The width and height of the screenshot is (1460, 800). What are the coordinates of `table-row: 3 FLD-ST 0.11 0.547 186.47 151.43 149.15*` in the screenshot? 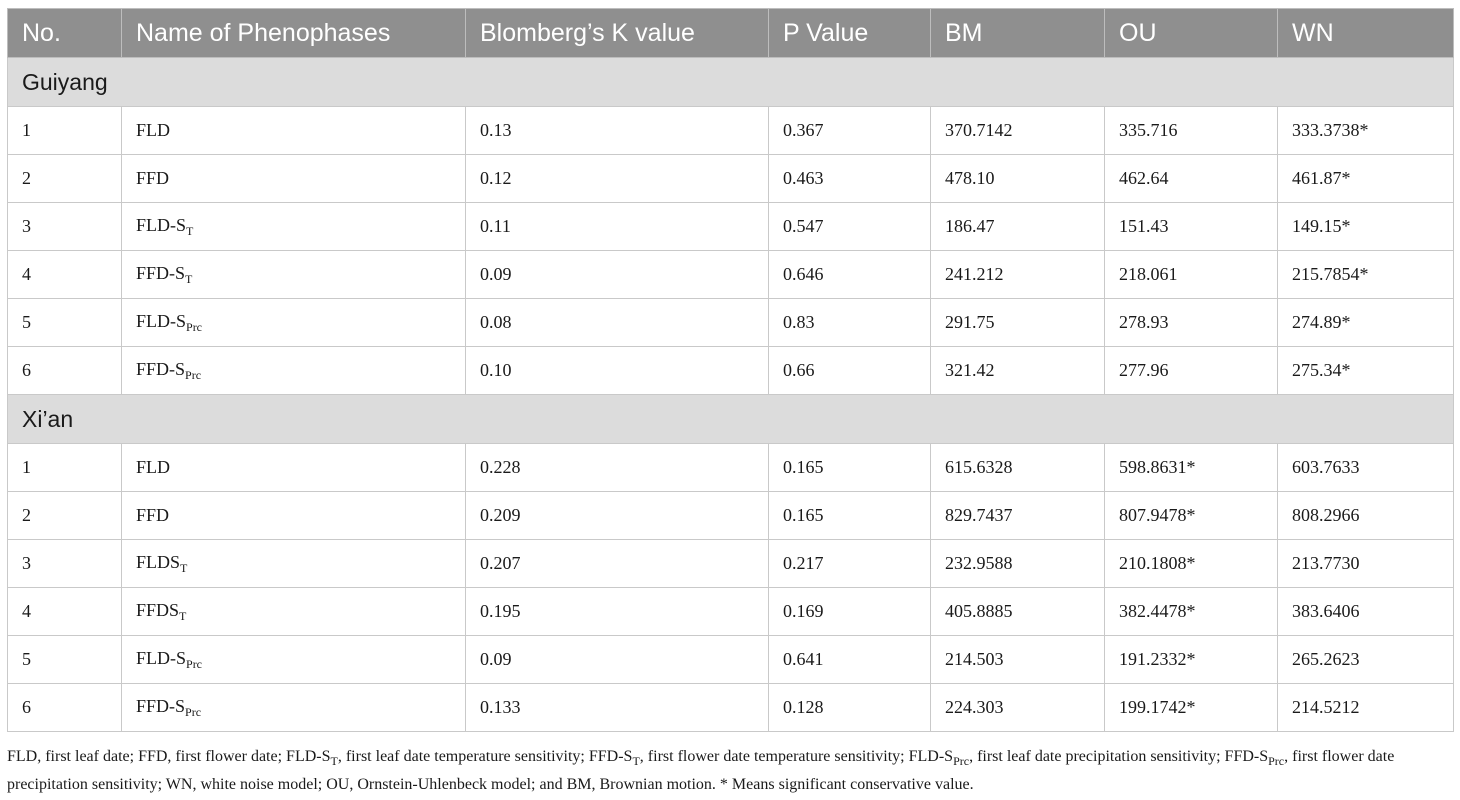 It's located at (730, 226).